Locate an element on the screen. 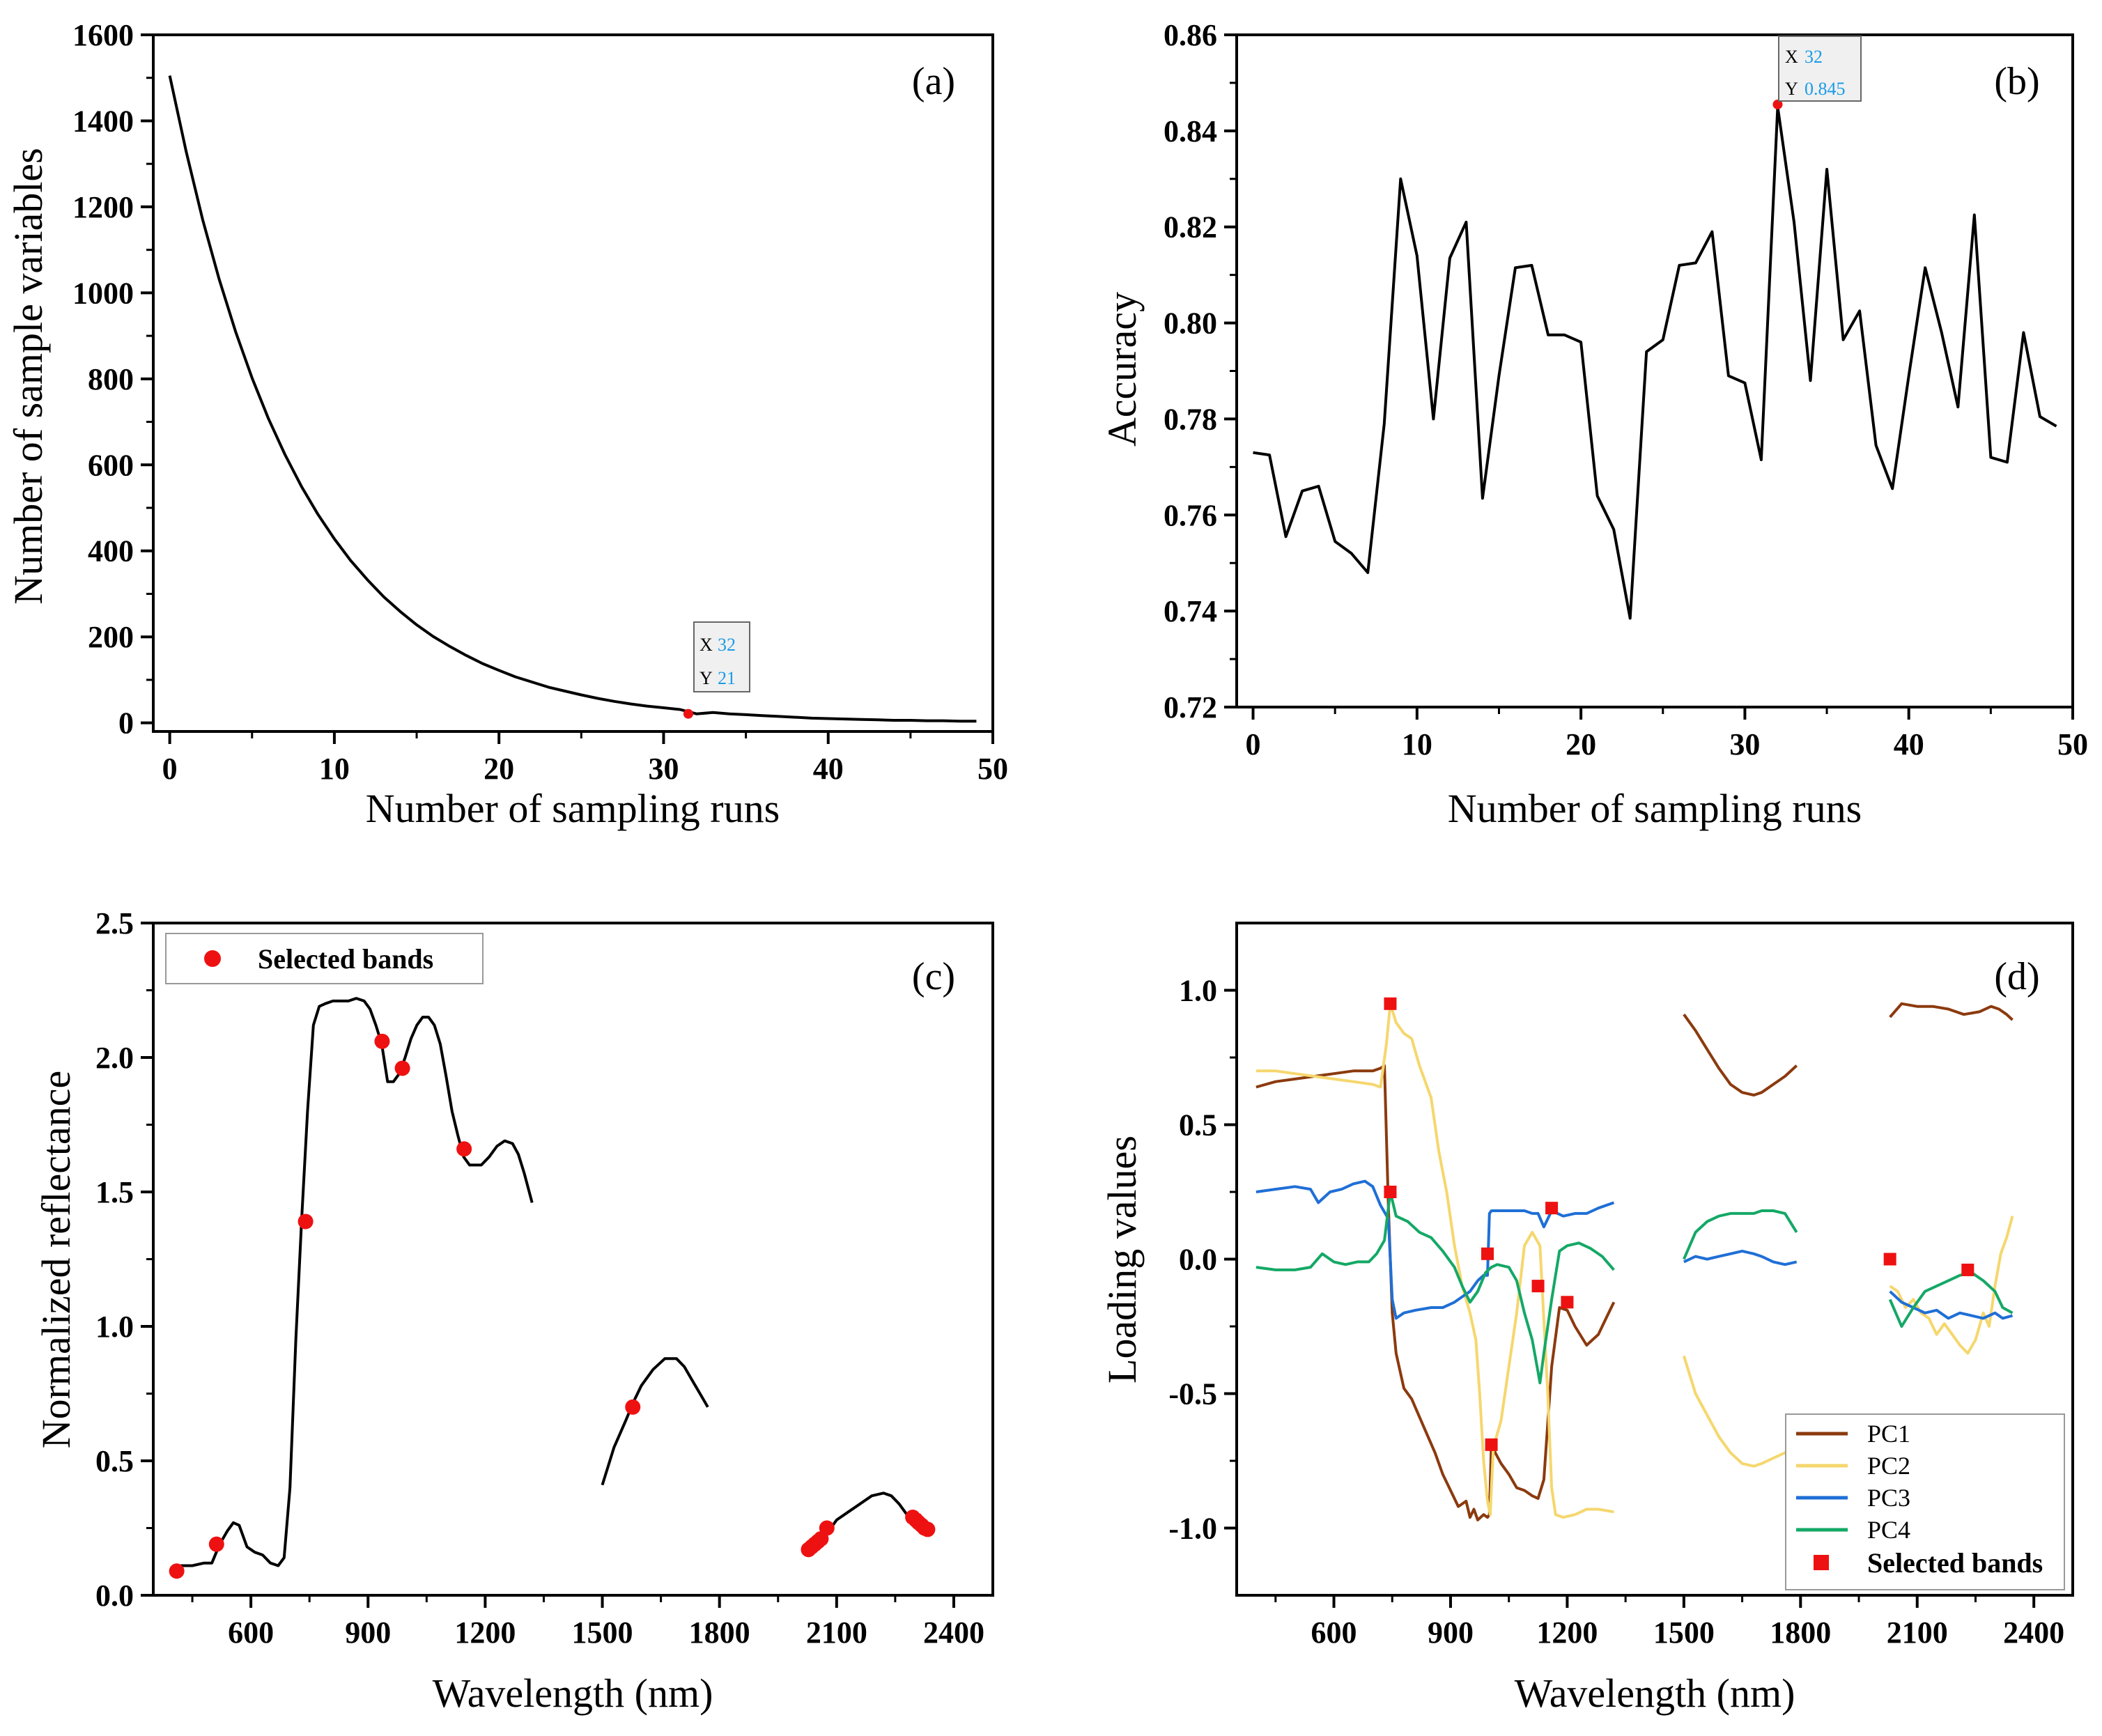 This screenshot has width=2102, height=1736. y-tick-label: 0.84 is located at coordinates (1191, 131).